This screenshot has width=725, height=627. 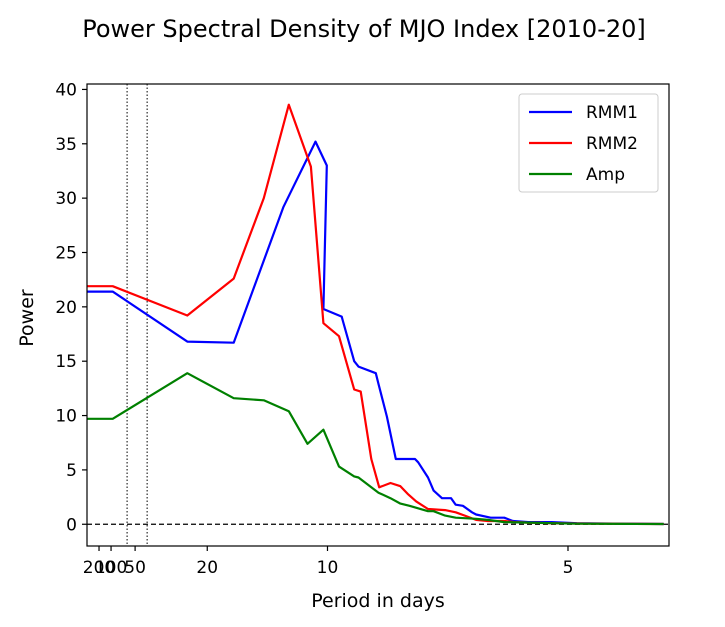 What do you see at coordinates (27, 318) in the screenshot?
I see `y-axis-label: Power` at bounding box center [27, 318].